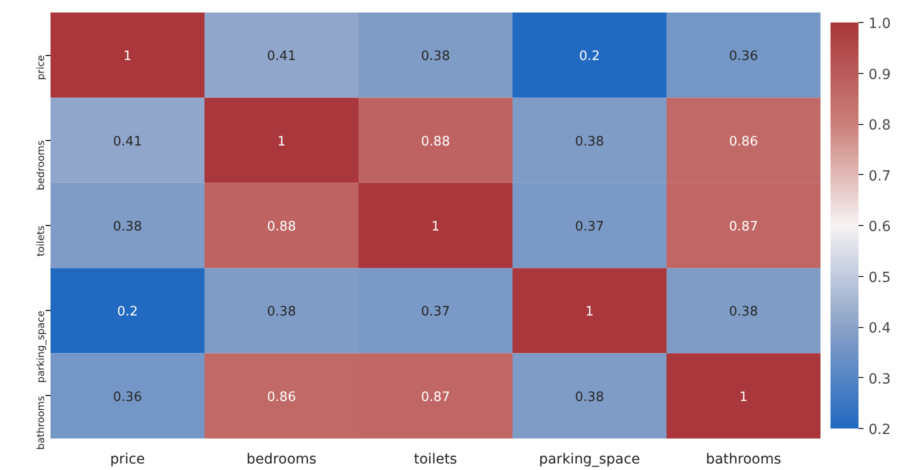  What do you see at coordinates (41, 346) in the screenshot?
I see `y-tick-label: parking_space` at bounding box center [41, 346].